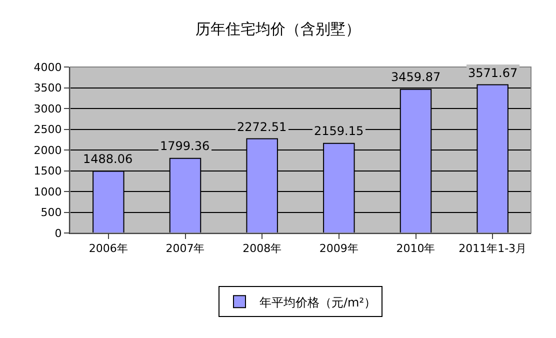 This screenshot has width=556, height=338. What do you see at coordinates (416, 77) in the screenshot?
I see `data-label: 3459.87` at bounding box center [416, 77].